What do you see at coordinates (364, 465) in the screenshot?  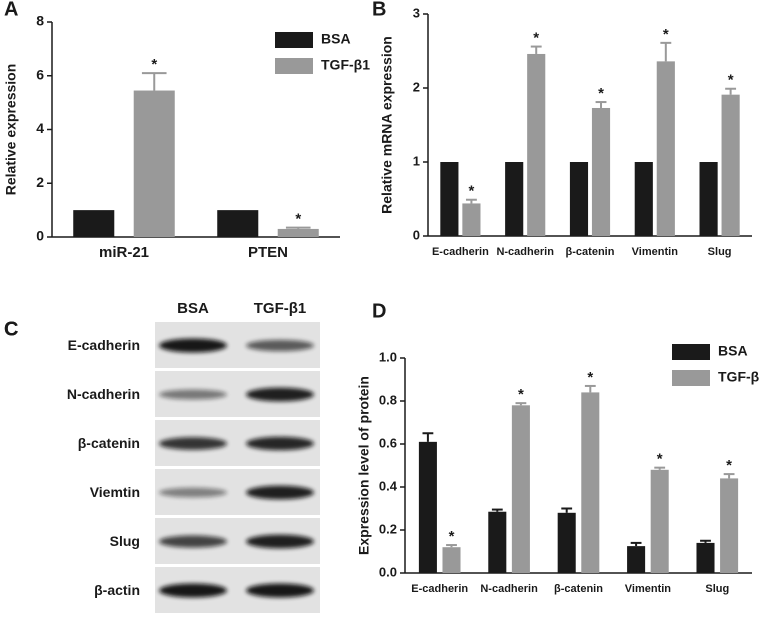 I see `y-axis-label: Expression level of protein` at bounding box center [364, 465].